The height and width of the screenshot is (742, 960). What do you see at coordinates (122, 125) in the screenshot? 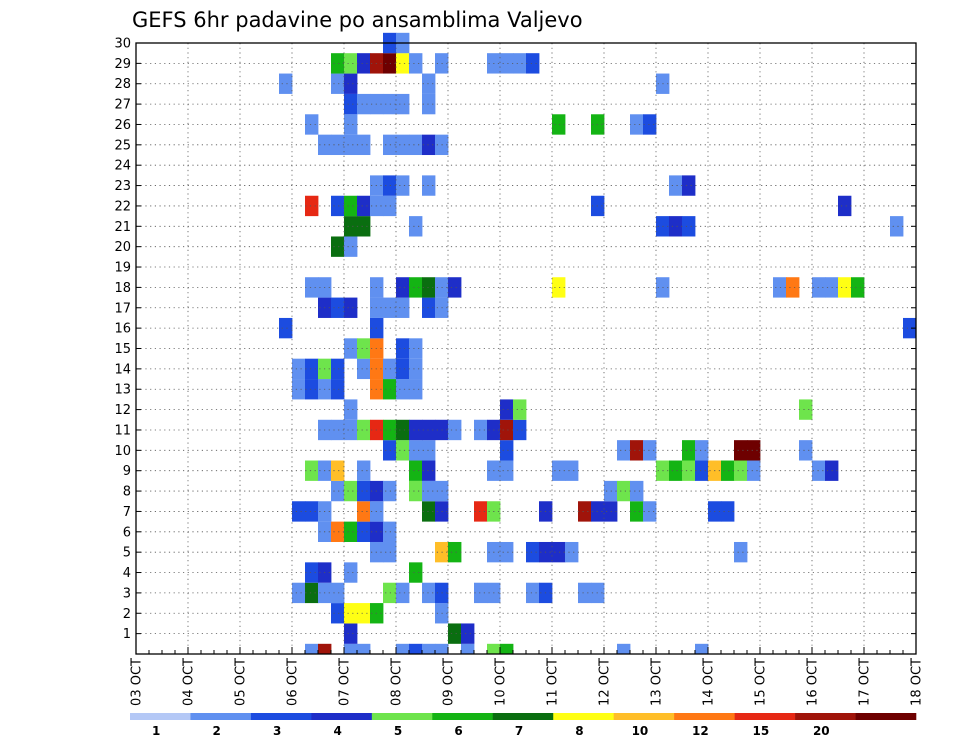
I see `y-tick-label: 26` at bounding box center [122, 125].